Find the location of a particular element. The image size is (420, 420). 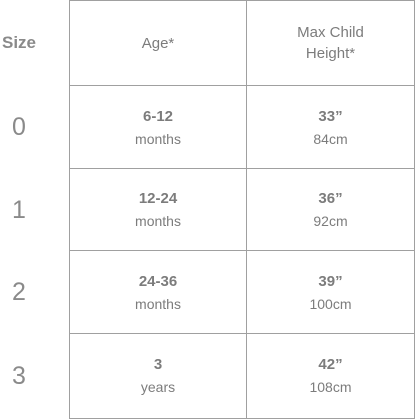

height-header-cell: Max Child Height* is located at coordinates (330, 43).